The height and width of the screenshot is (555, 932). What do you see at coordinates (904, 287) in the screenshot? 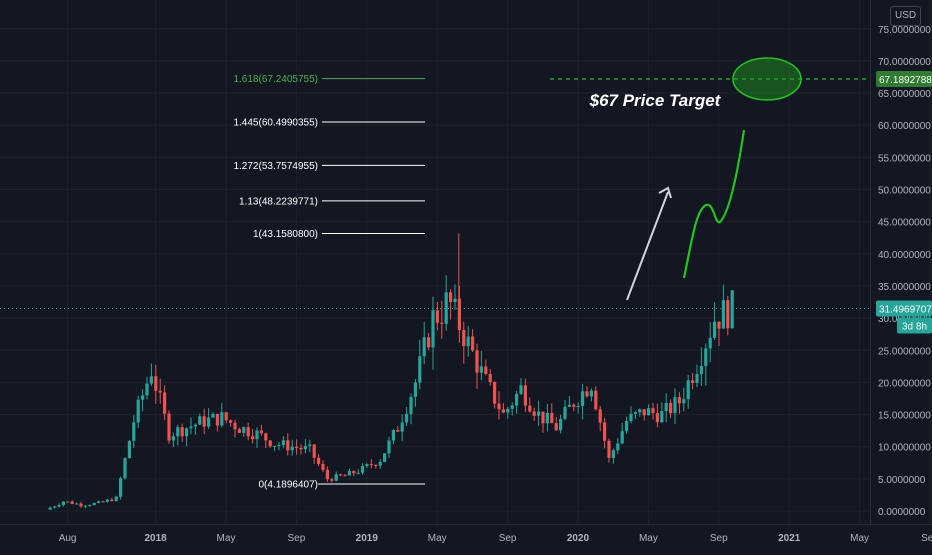
I see `y-tick-label: 35.0000000` at bounding box center [904, 287].